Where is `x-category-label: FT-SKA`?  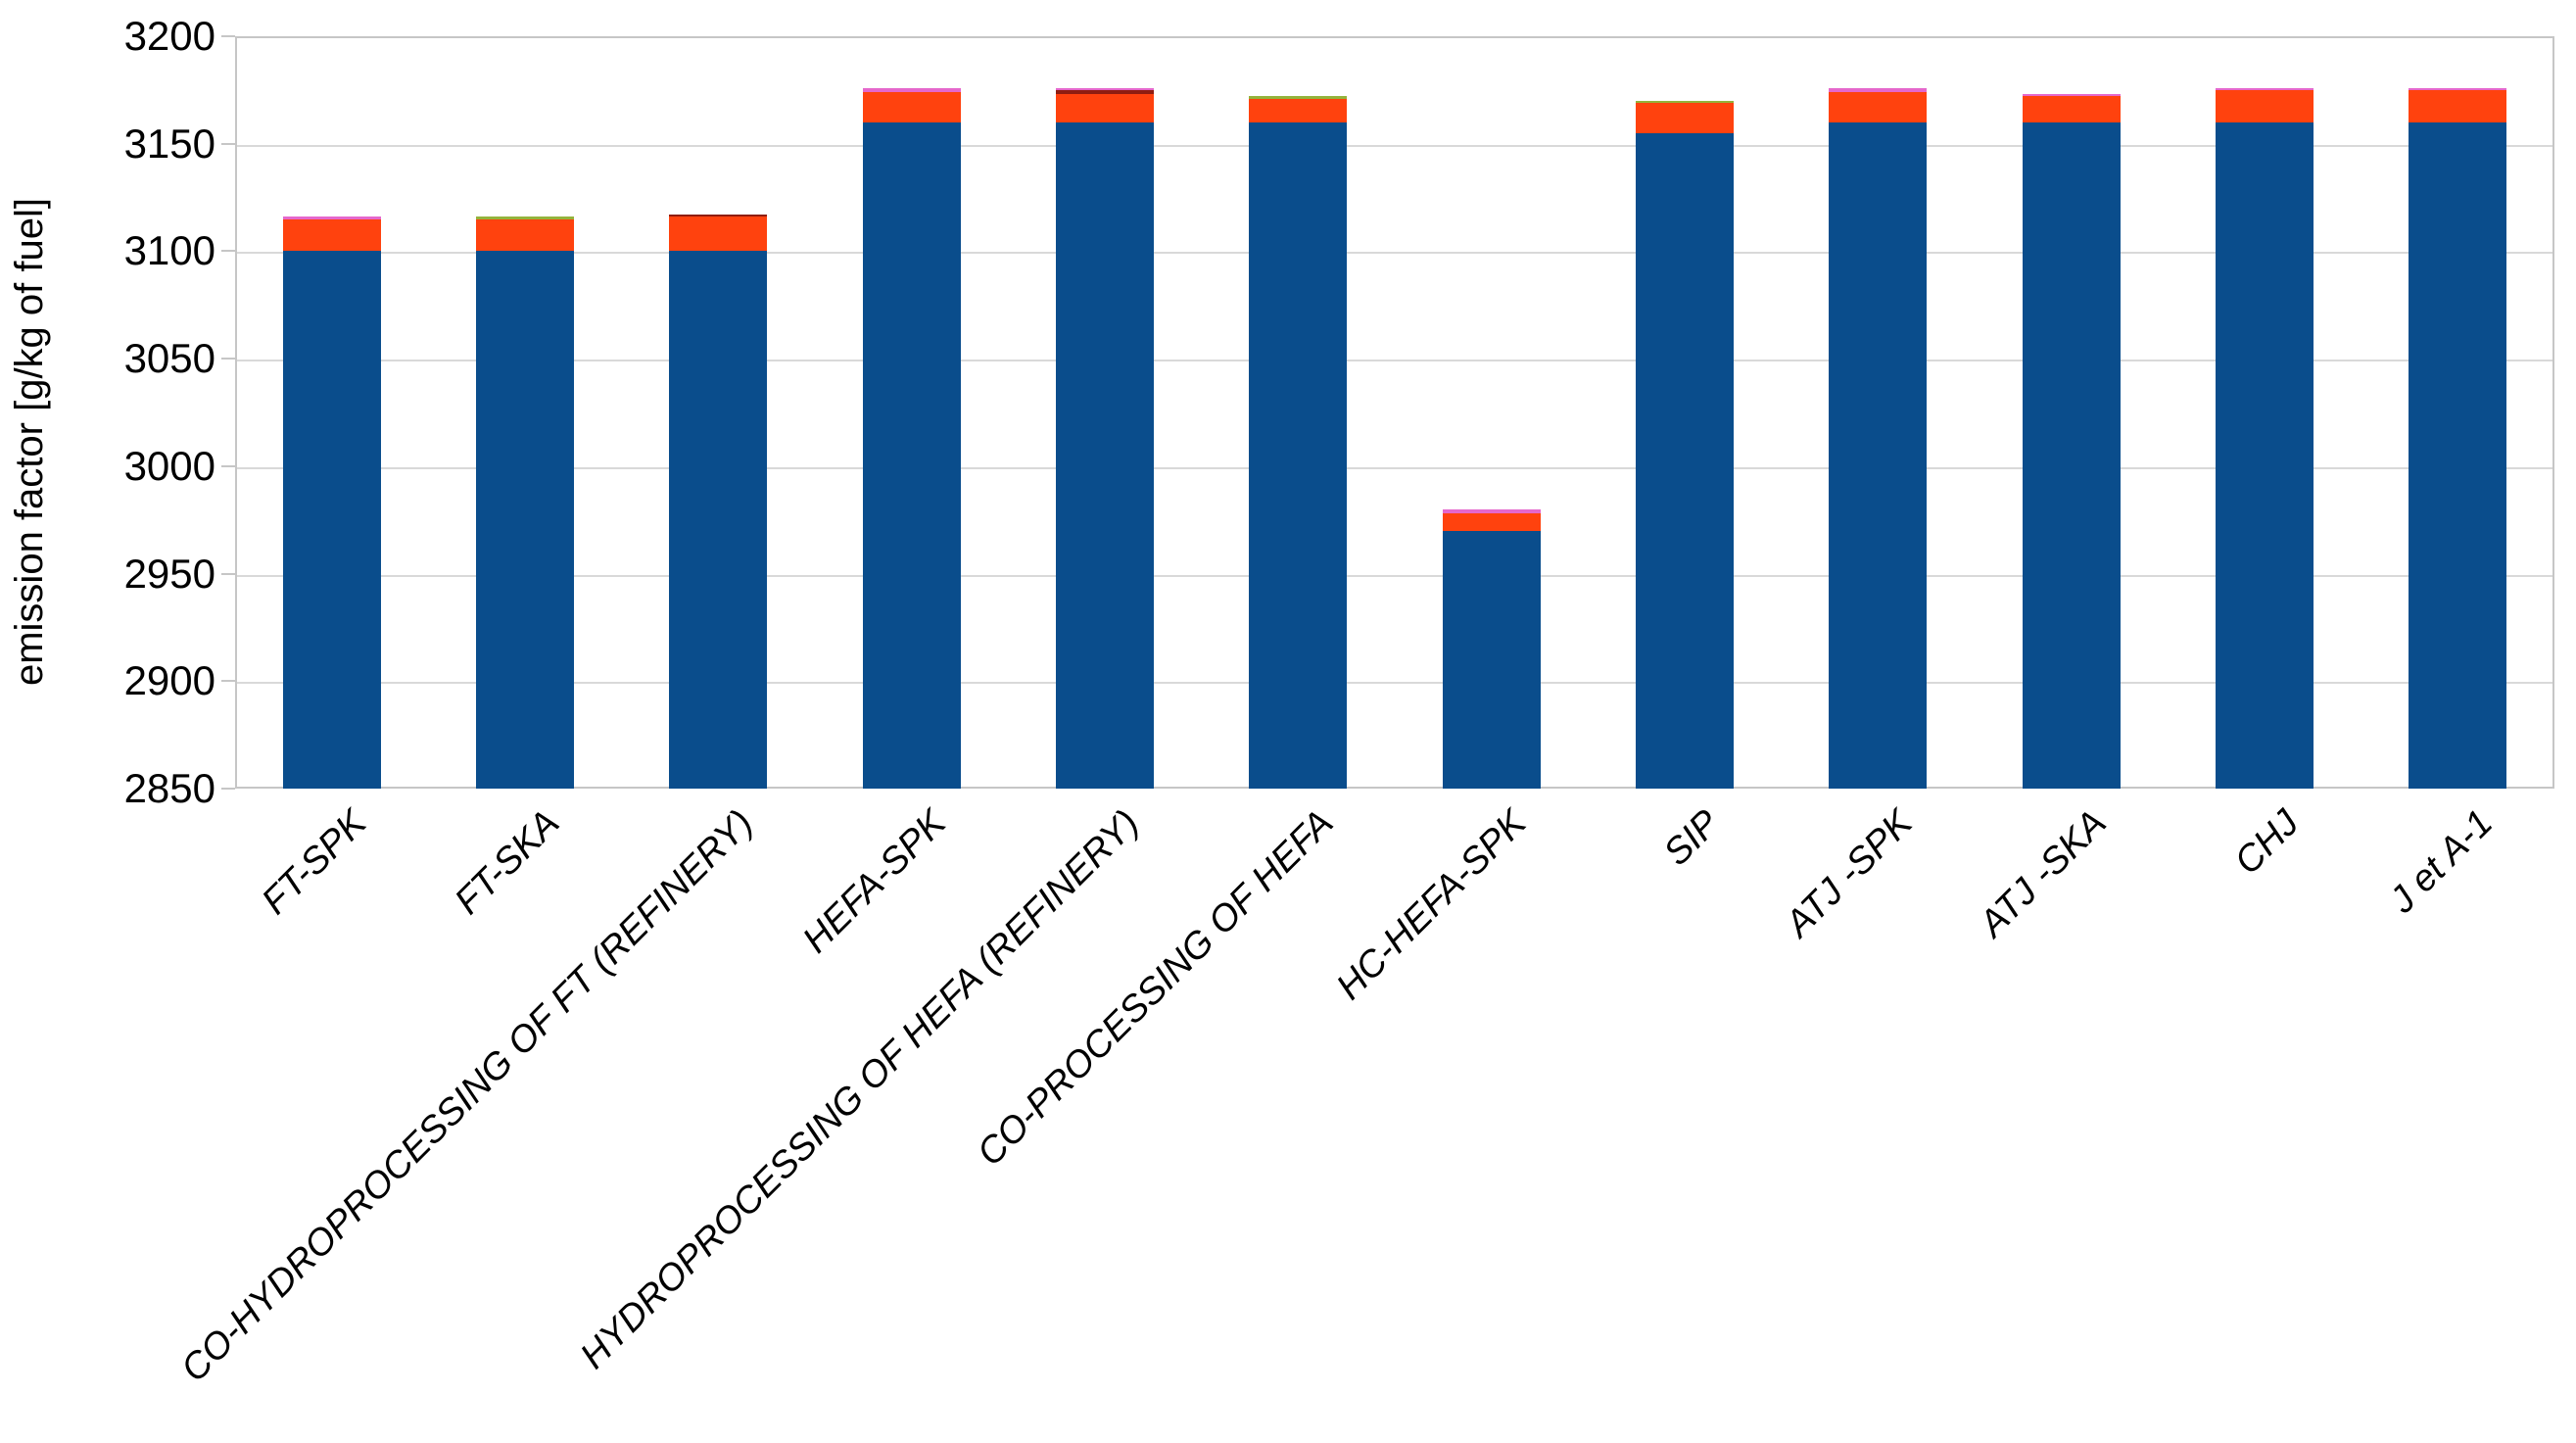 x-category-label: FT-SKA is located at coordinates (507, 862).